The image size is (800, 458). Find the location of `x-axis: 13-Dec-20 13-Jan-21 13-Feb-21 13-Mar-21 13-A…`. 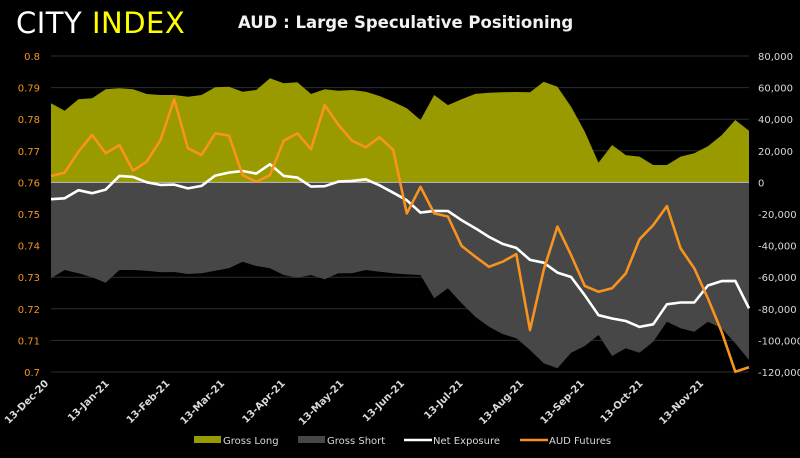

x-axis: 13-Dec-20 13-Jan-21 13-Feb-21 13-Mar-21 13-A… is located at coordinates (354, 403).